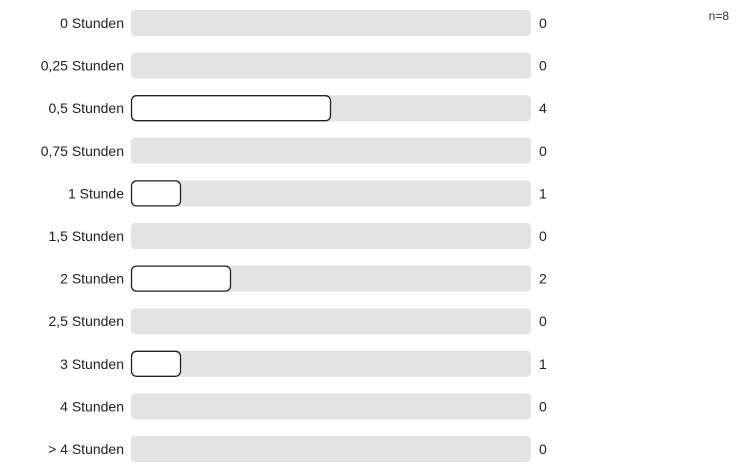 This screenshot has height=466, width=749. Describe the element at coordinates (92, 23) in the screenshot. I see `category-label: 0 Stunden` at that location.